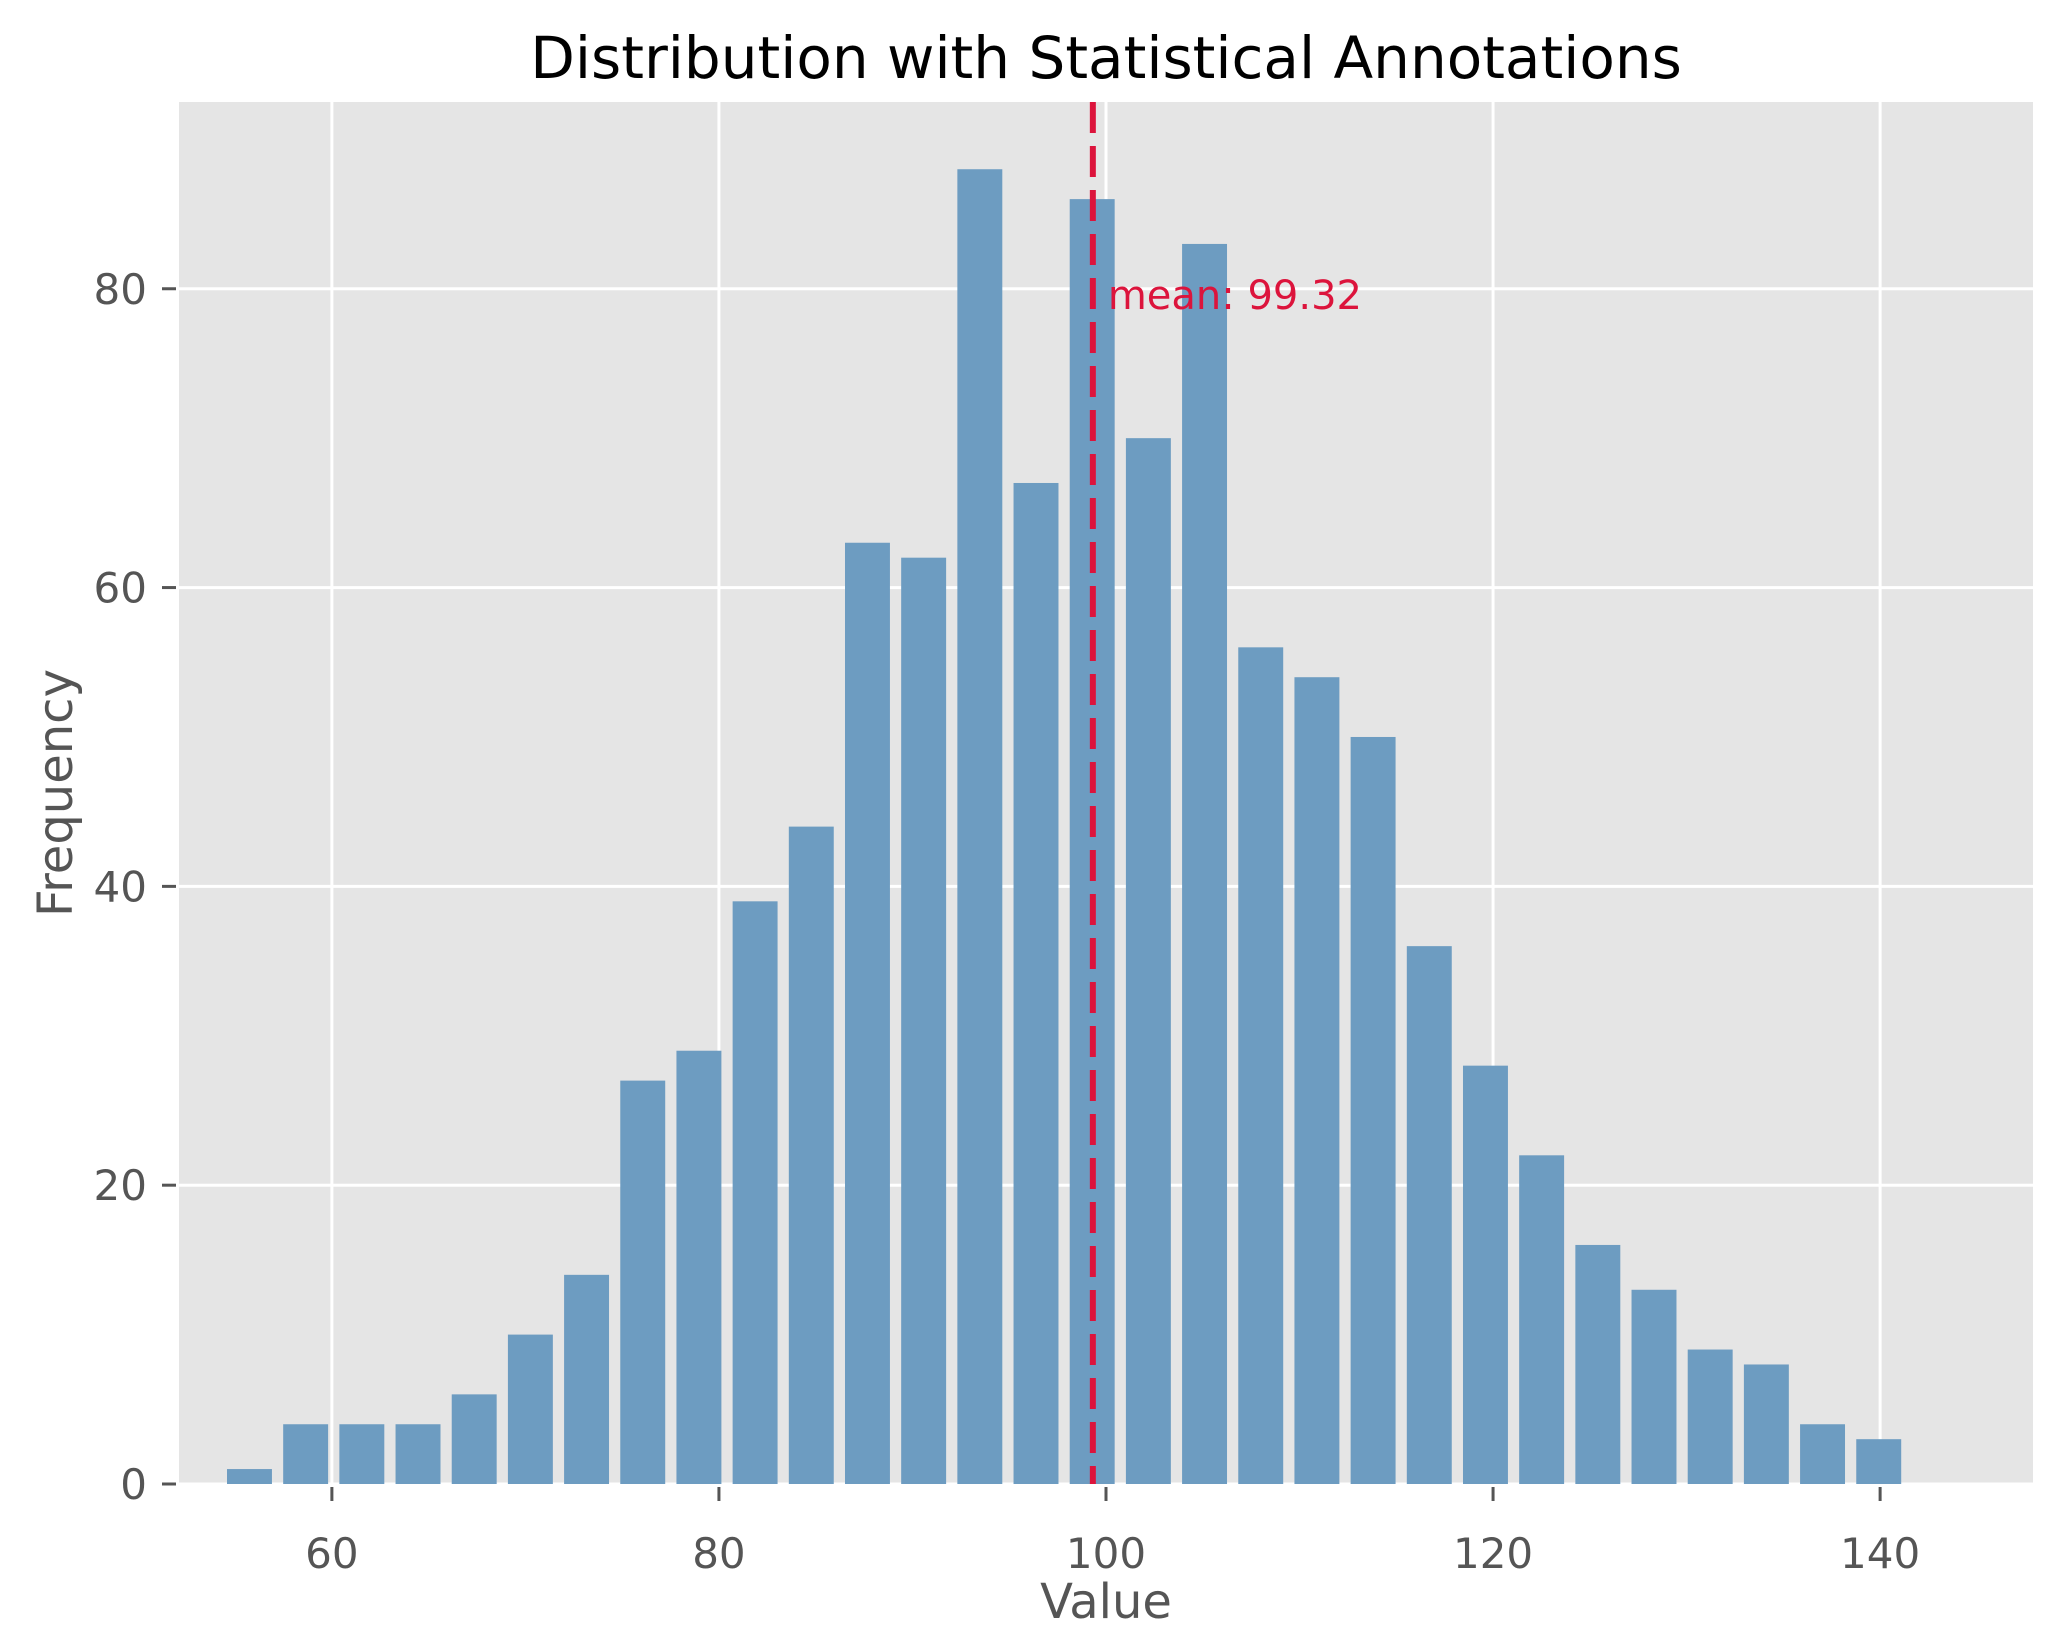 This screenshot has height=1650, width=2066. What do you see at coordinates (331, 1553) in the screenshot?
I see `x-tick-label: 60` at bounding box center [331, 1553].